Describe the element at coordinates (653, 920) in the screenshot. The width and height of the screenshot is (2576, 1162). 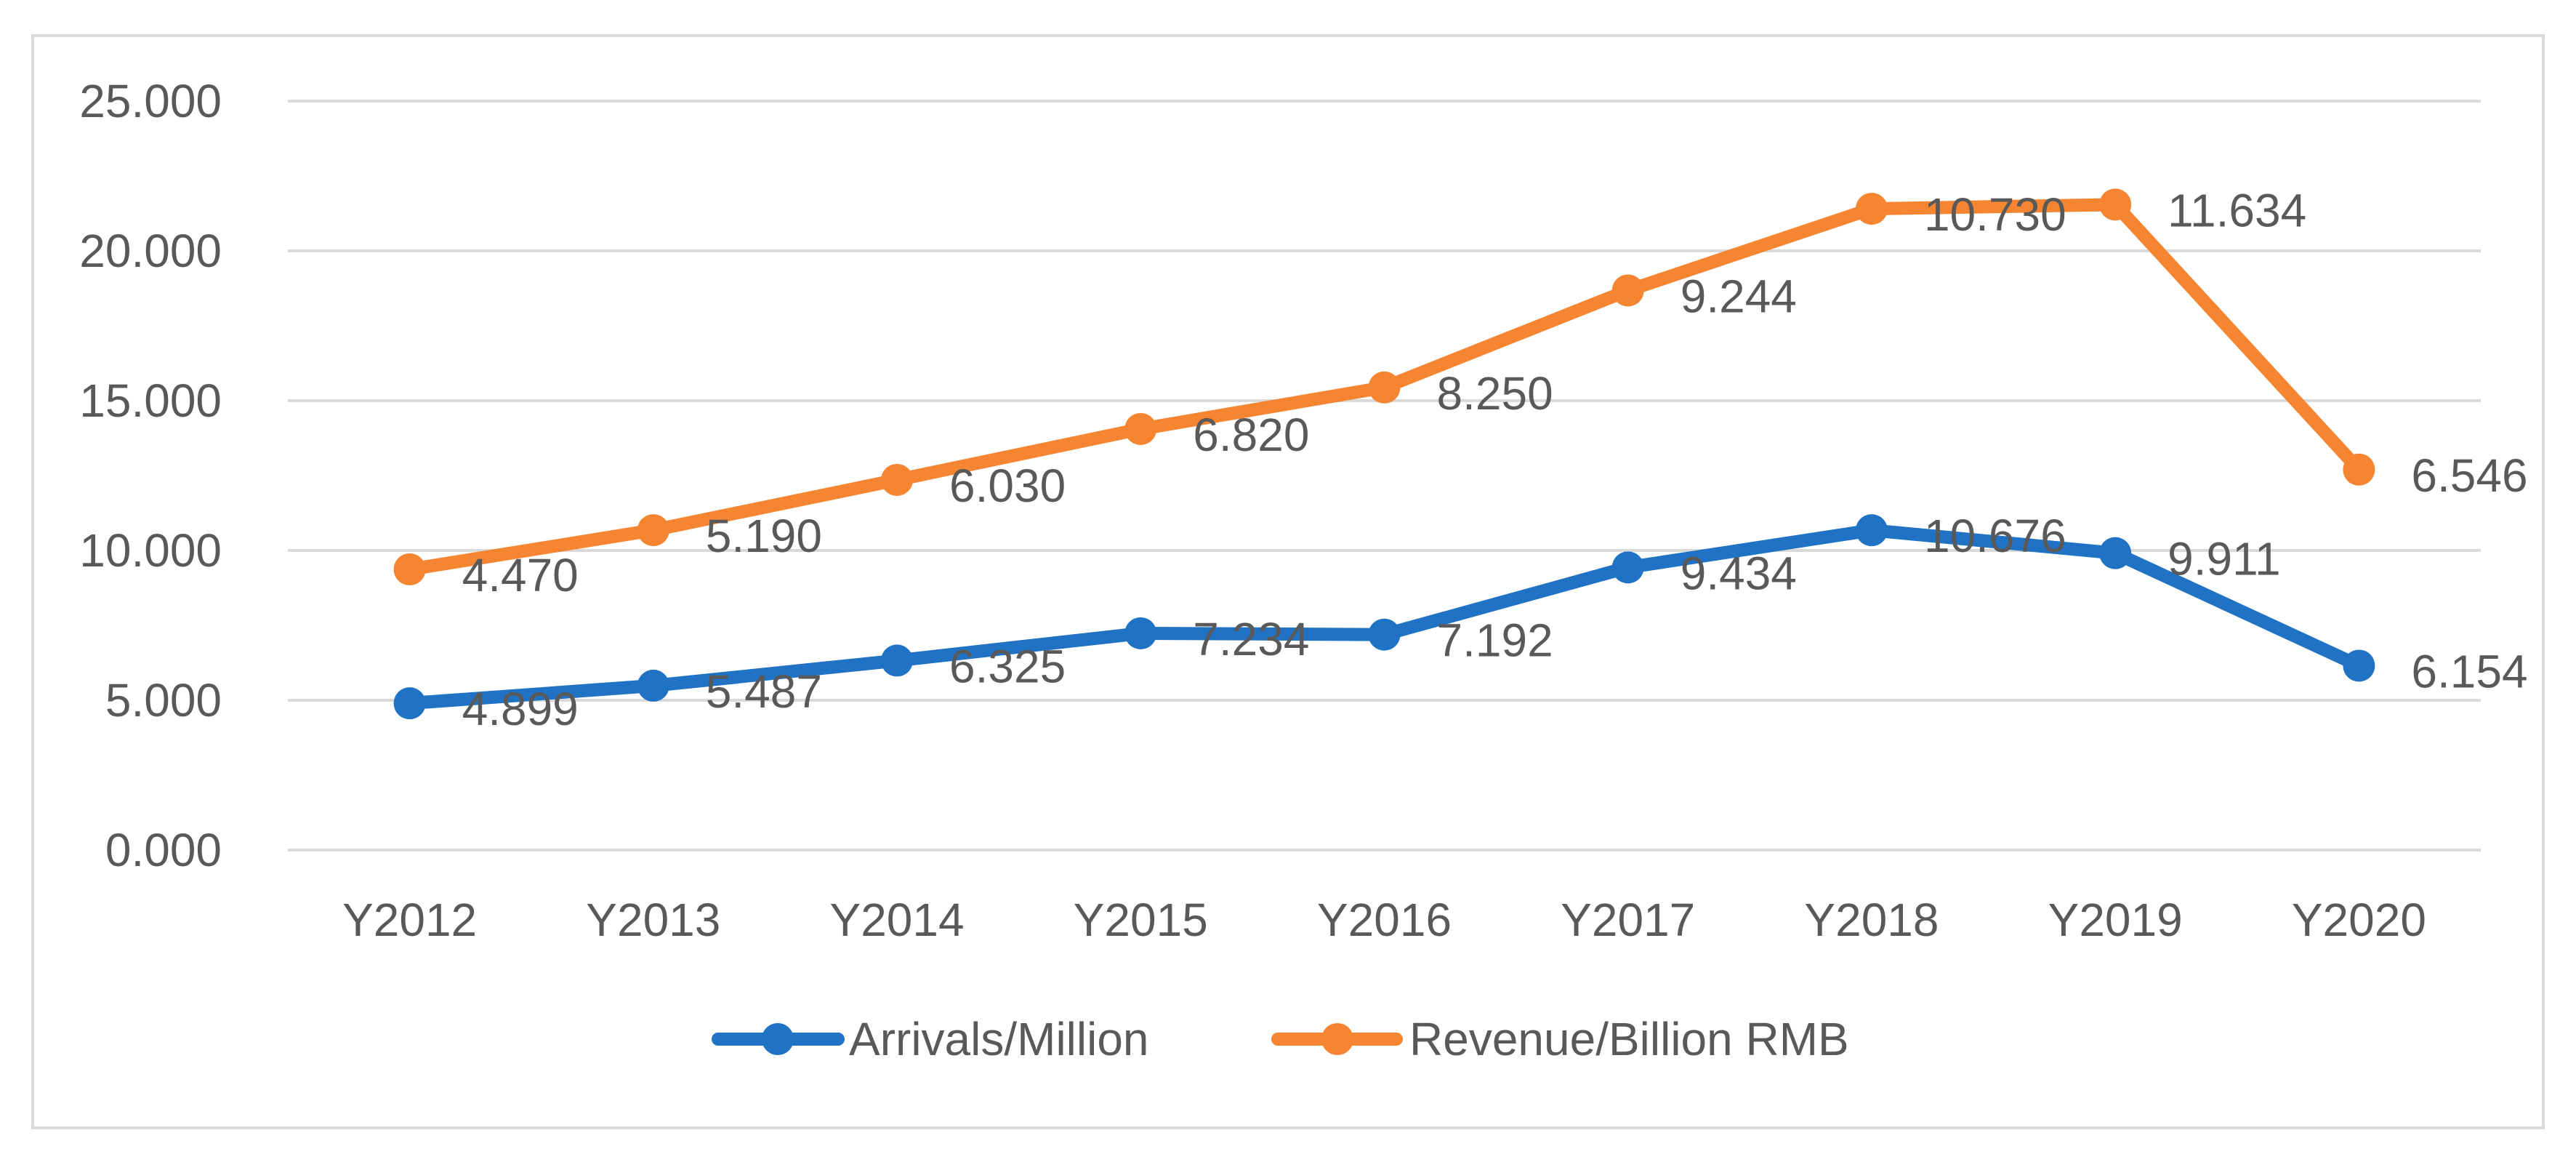
I see `x-tick-label: Y2013` at that location.